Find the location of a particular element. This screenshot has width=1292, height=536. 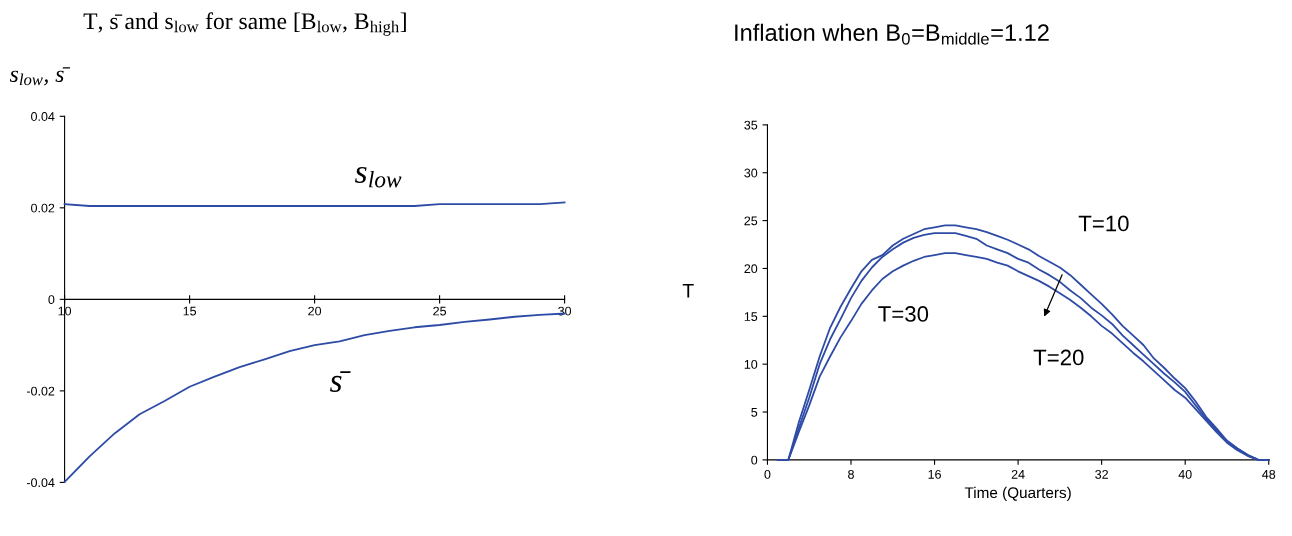

annotation: s$_{low}$ is located at coordinates (378, 177).